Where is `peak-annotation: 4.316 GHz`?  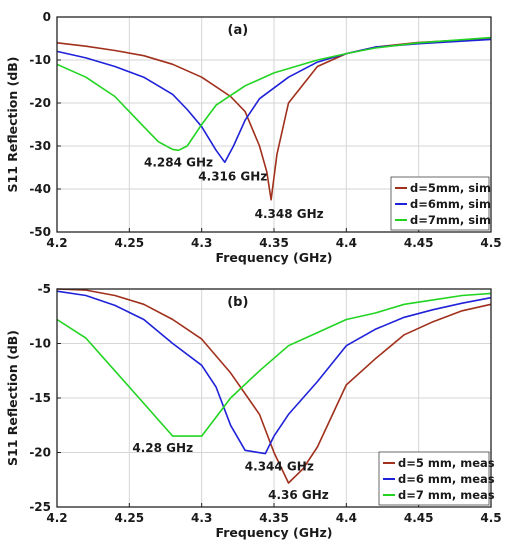 peak-annotation: 4.316 GHz is located at coordinates (232, 176).